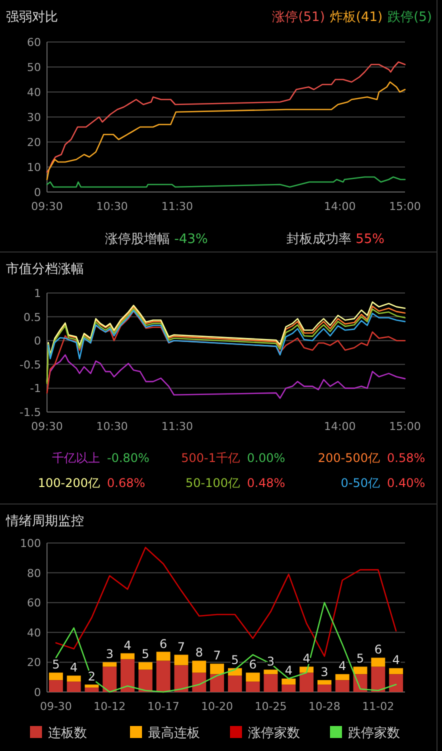 This screenshot has height=751, width=442. What do you see at coordinates (32, 17) in the screenshot?
I see `chart-title: 强弱对比` at bounding box center [32, 17].